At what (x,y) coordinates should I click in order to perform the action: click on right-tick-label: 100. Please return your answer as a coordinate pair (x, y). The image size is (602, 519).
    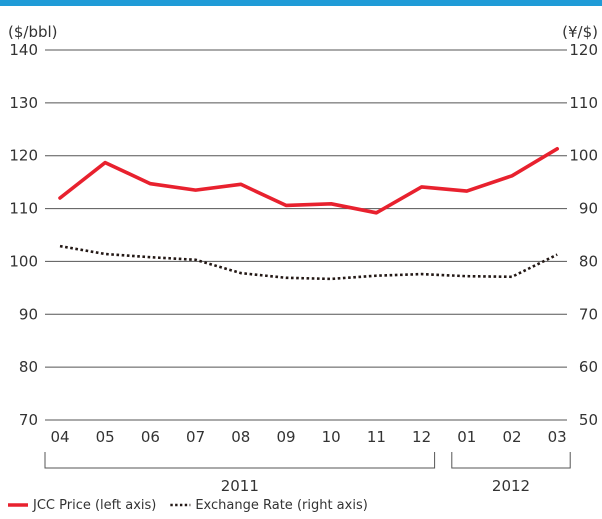
    Looking at the image, I should click on (583, 156).